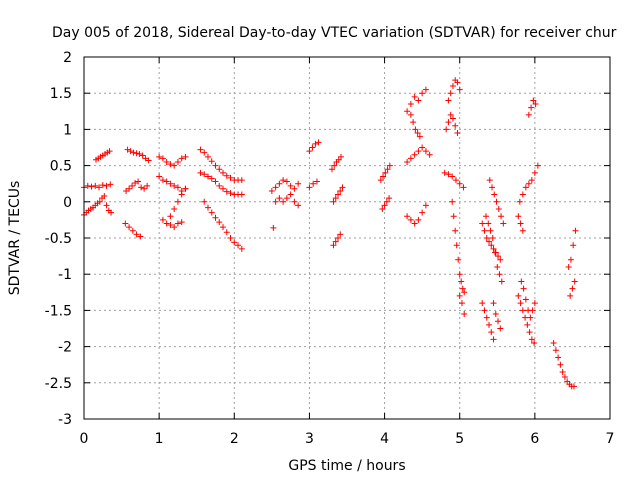 The height and width of the screenshot is (480, 640). I want to click on series-seg-j-upper, so click(452, 124).